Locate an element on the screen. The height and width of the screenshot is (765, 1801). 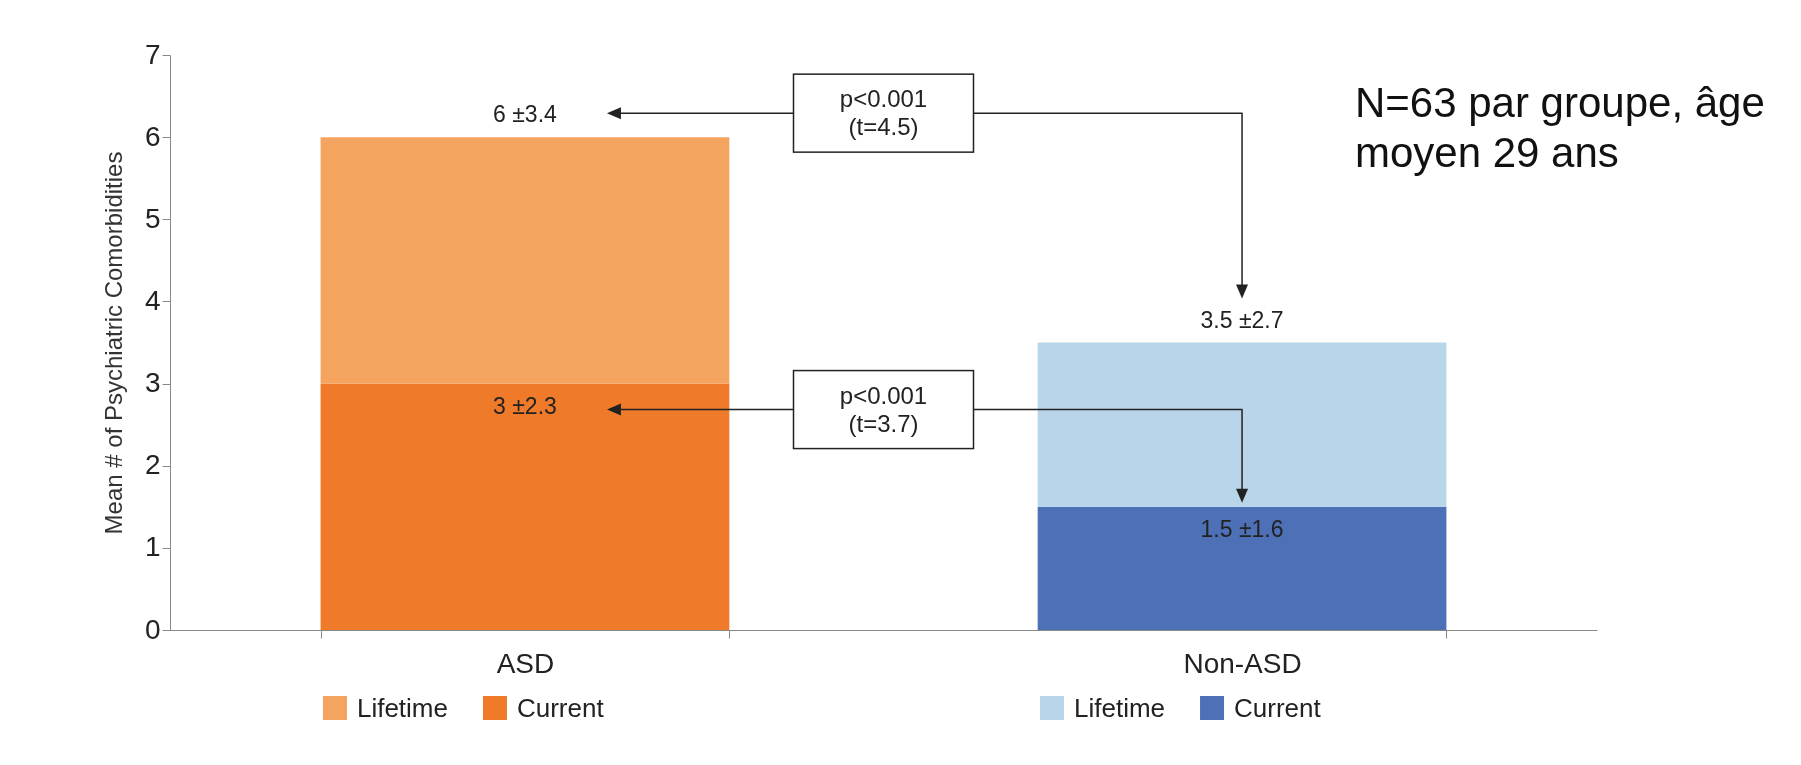
data-label: 3 ±2.3 is located at coordinates (525, 405).